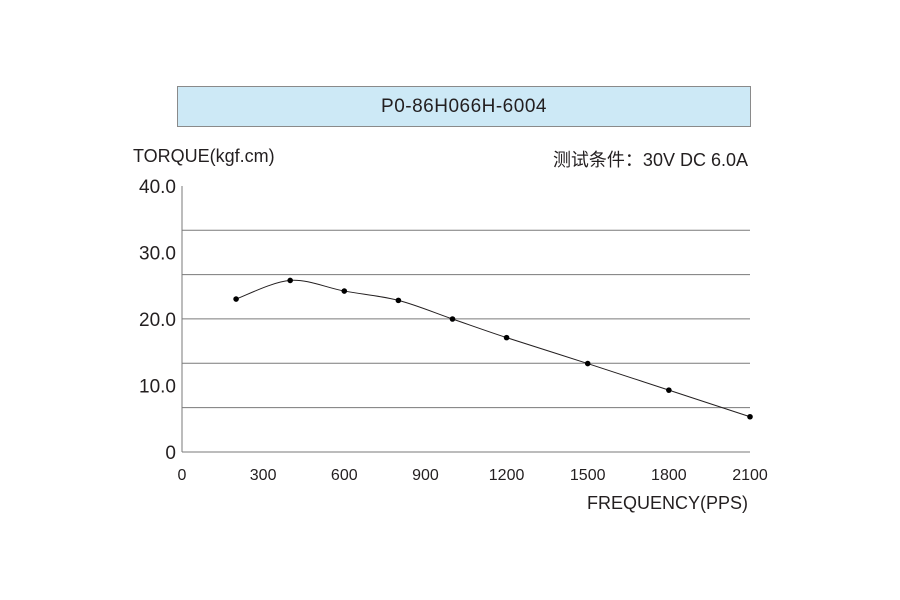  I want to click on x-tick-label-0: 0, so click(182, 475).